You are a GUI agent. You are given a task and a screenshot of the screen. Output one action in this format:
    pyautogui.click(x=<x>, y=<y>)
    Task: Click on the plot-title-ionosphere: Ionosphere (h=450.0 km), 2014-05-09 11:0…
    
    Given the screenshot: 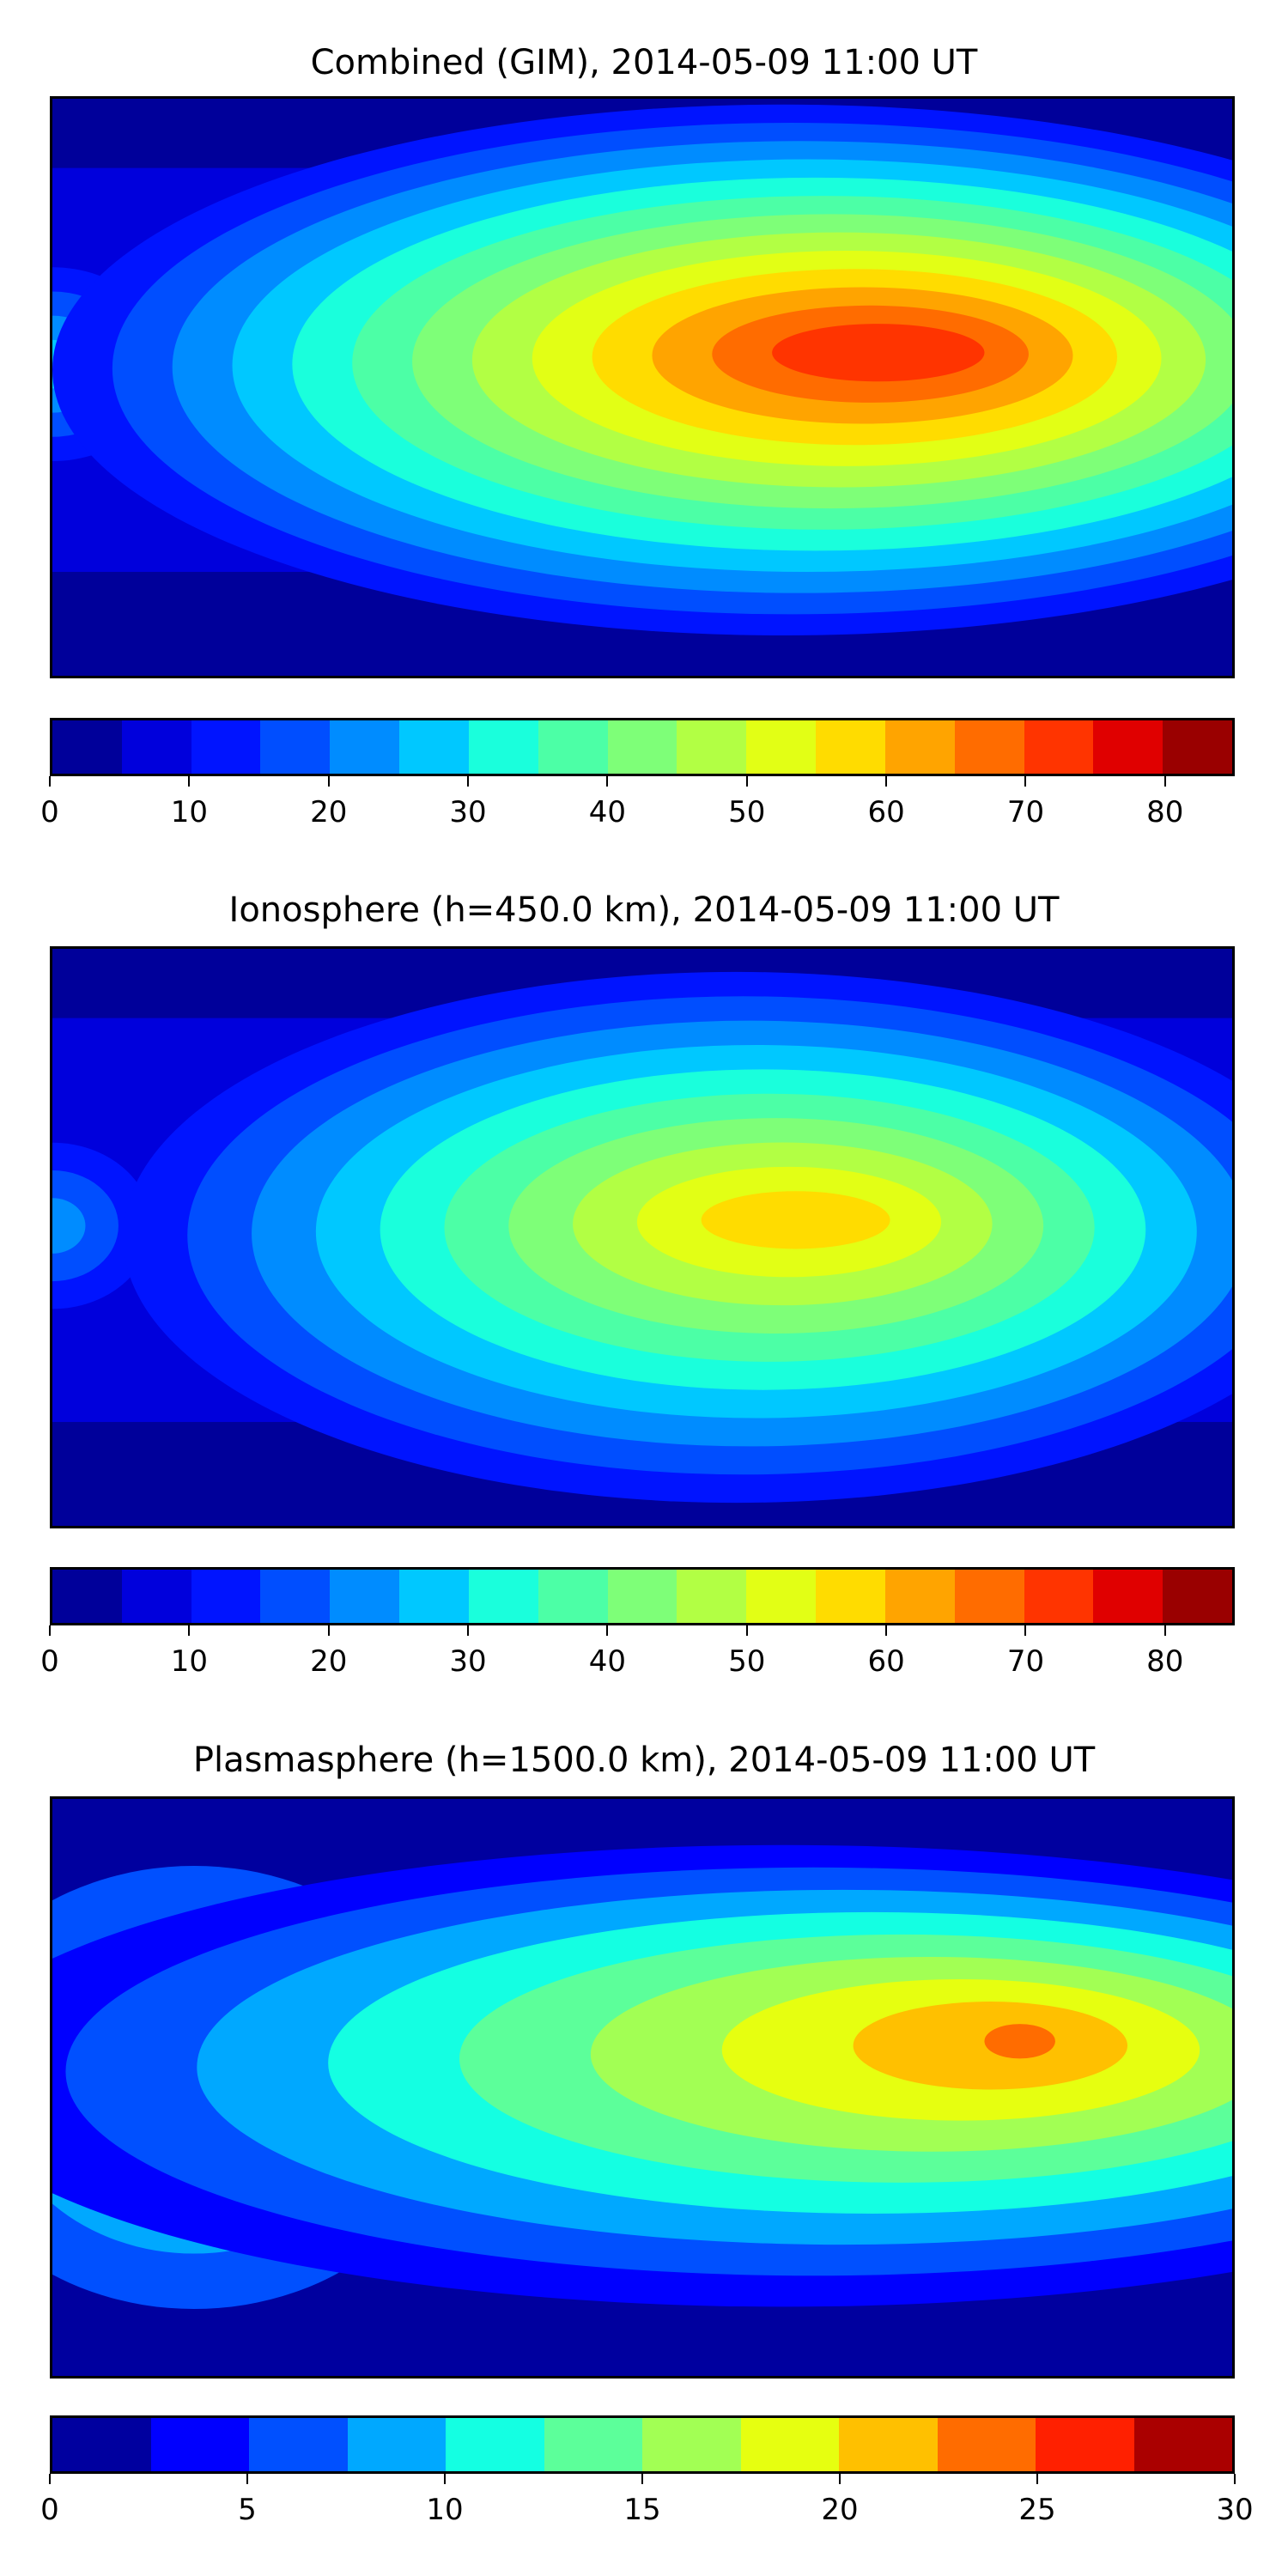 What is the action you would take?
    pyautogui.click(x=644, y=910)
    